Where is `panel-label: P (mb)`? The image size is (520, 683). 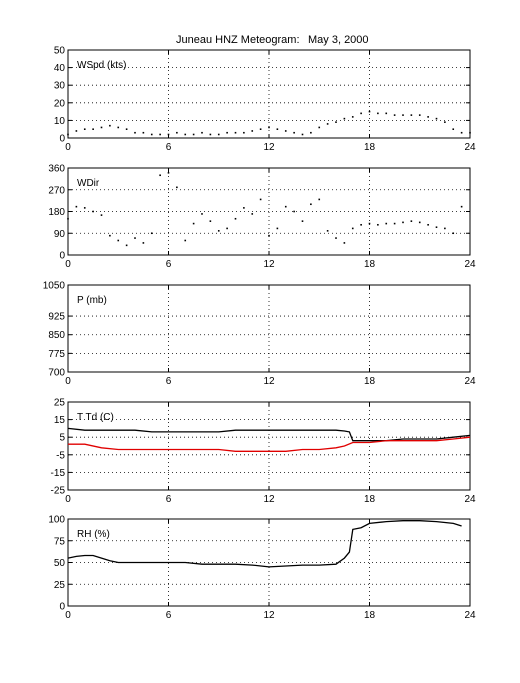
panel-label: P (mb) is located at coordinates (92, 300).